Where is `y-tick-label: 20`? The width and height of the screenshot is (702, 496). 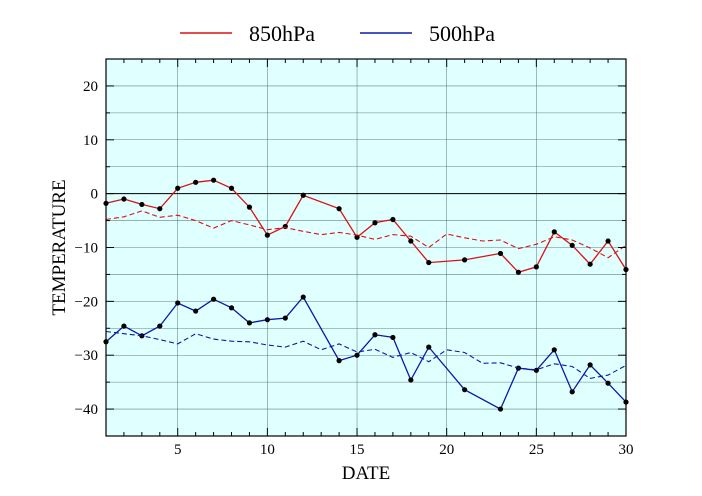 y-tick-label: 20 is located at coordinates (90, 87).